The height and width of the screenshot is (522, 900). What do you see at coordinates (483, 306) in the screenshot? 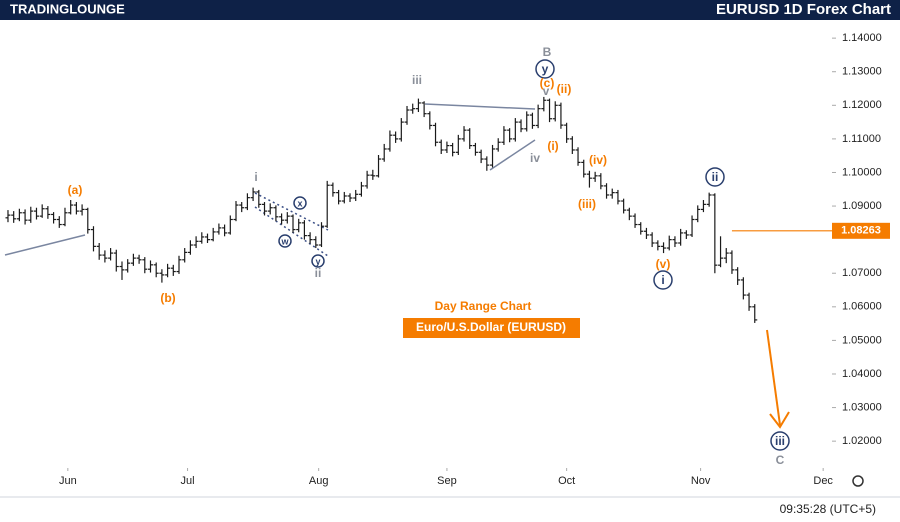
I see `chart-subtitle: Day Range Chart` at bounding box center [483, 306].